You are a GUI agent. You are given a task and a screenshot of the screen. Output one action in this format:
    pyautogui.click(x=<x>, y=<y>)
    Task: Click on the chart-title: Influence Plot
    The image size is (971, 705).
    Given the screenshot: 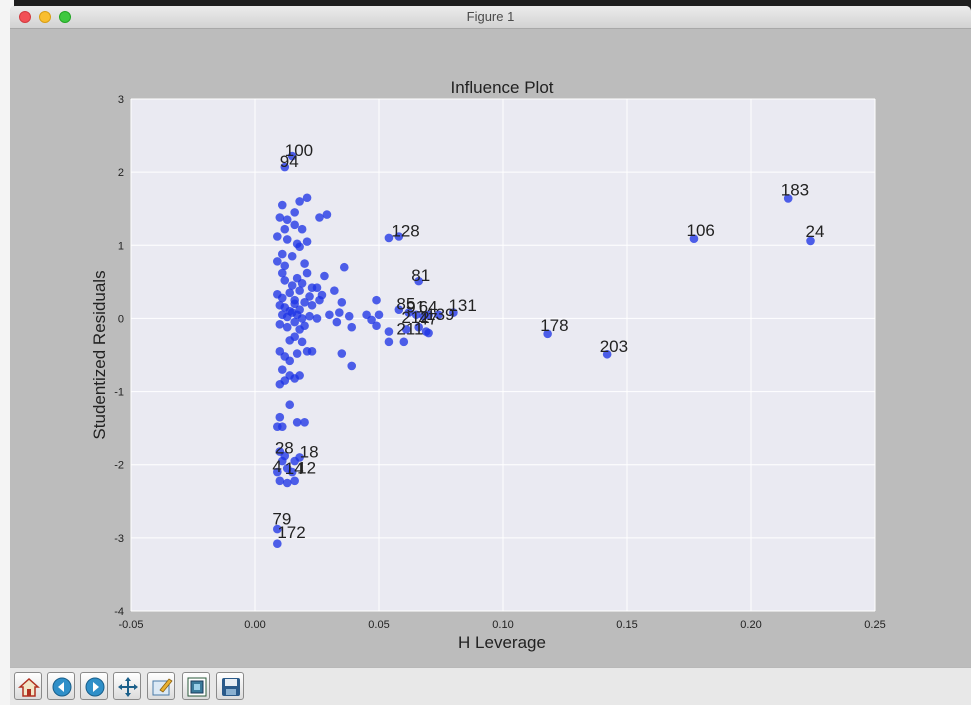 What is the action you would take?
    pyautogui.click(x=501, y=87)
    